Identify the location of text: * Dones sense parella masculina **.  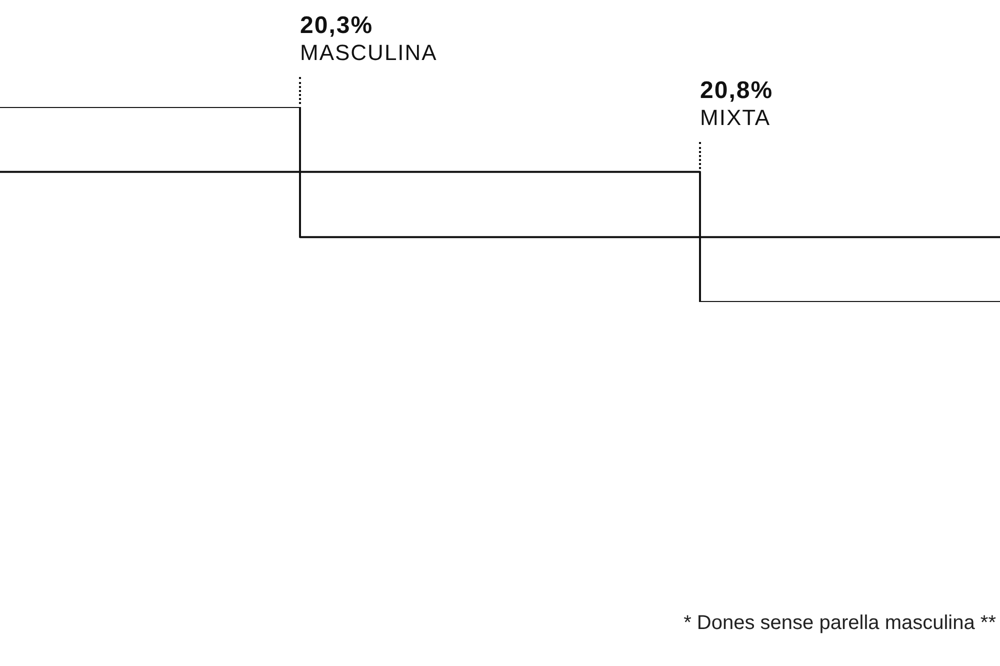
(840, 623).